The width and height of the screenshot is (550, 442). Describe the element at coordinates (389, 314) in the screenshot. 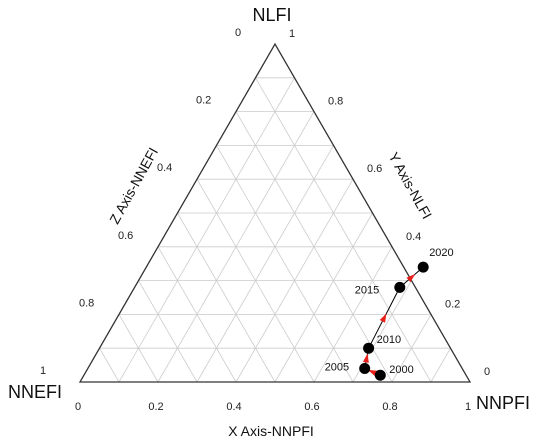

I see `data-series: 2000 2005 2010 2015 2020` at that location.